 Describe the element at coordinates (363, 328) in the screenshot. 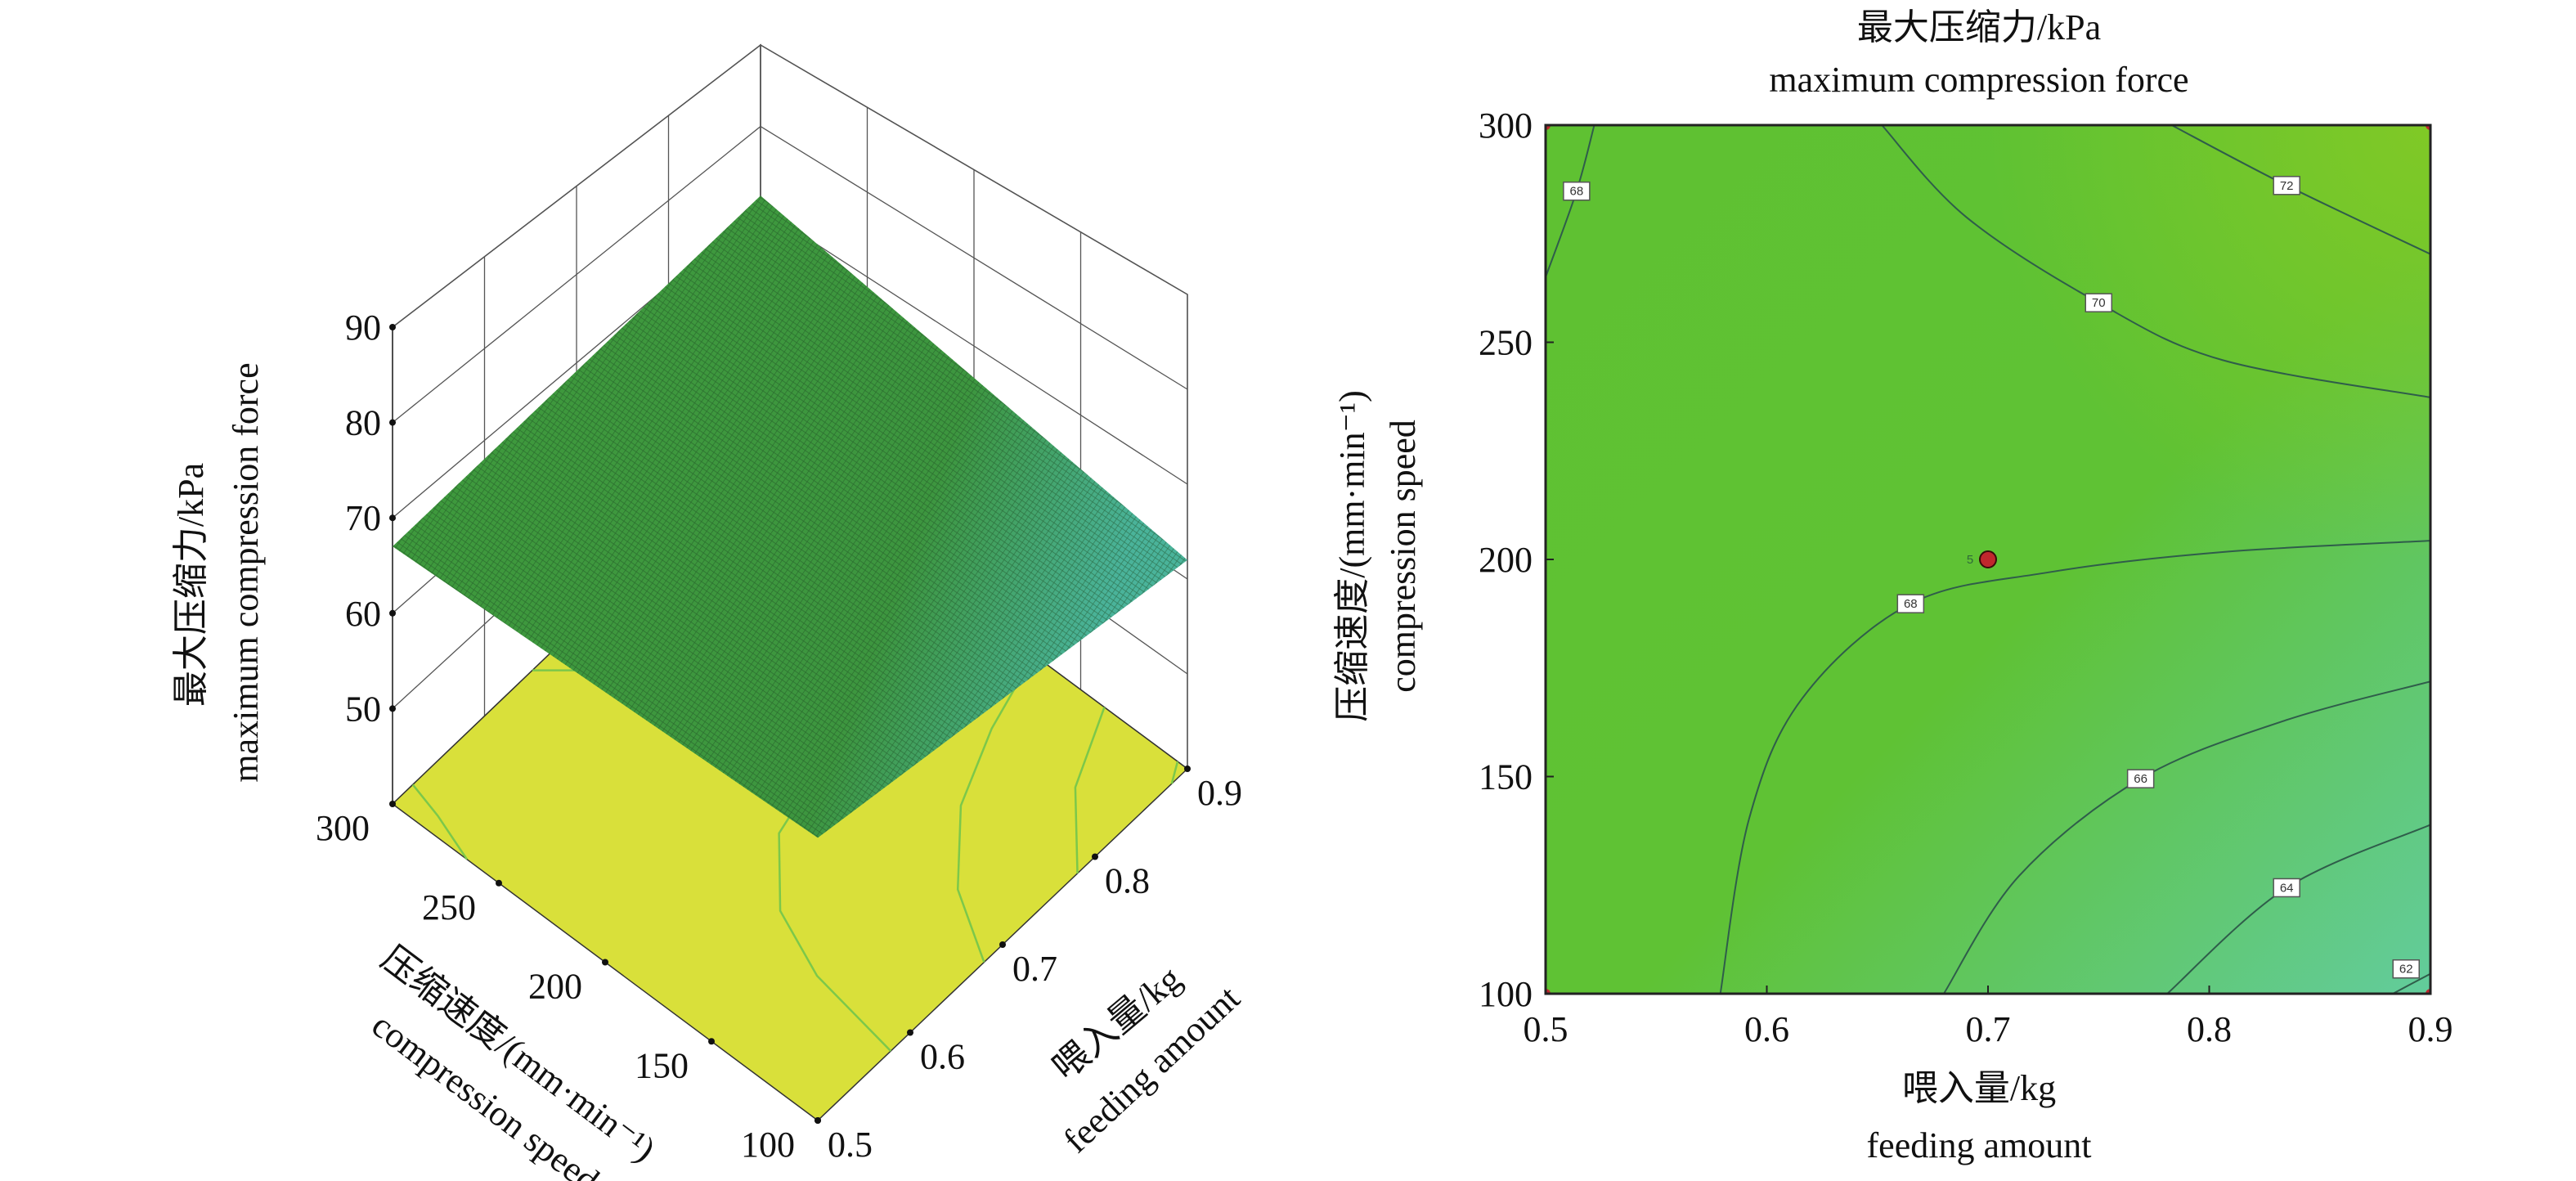

I see `z-tick-label: 90` at that location.